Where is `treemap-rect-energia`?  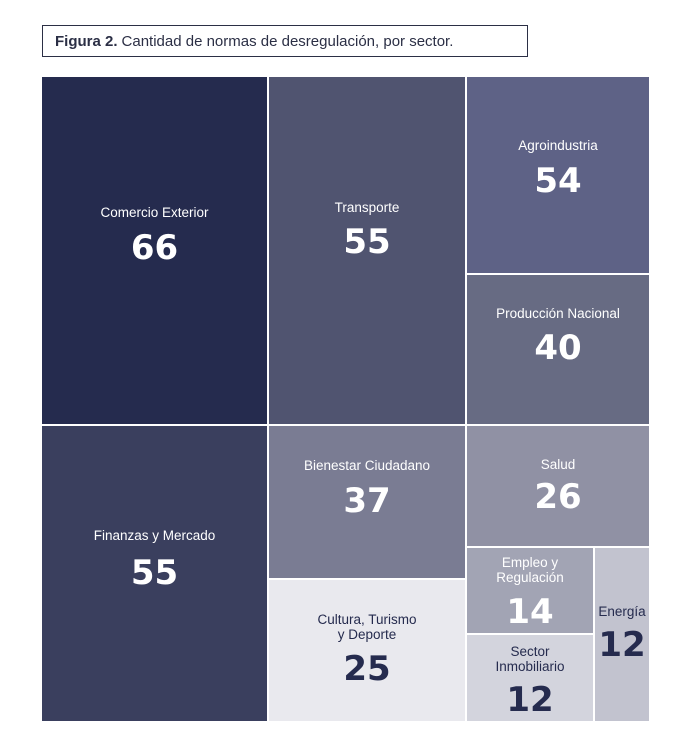
treemap-rect-energia is located at coordinates (622, 634).